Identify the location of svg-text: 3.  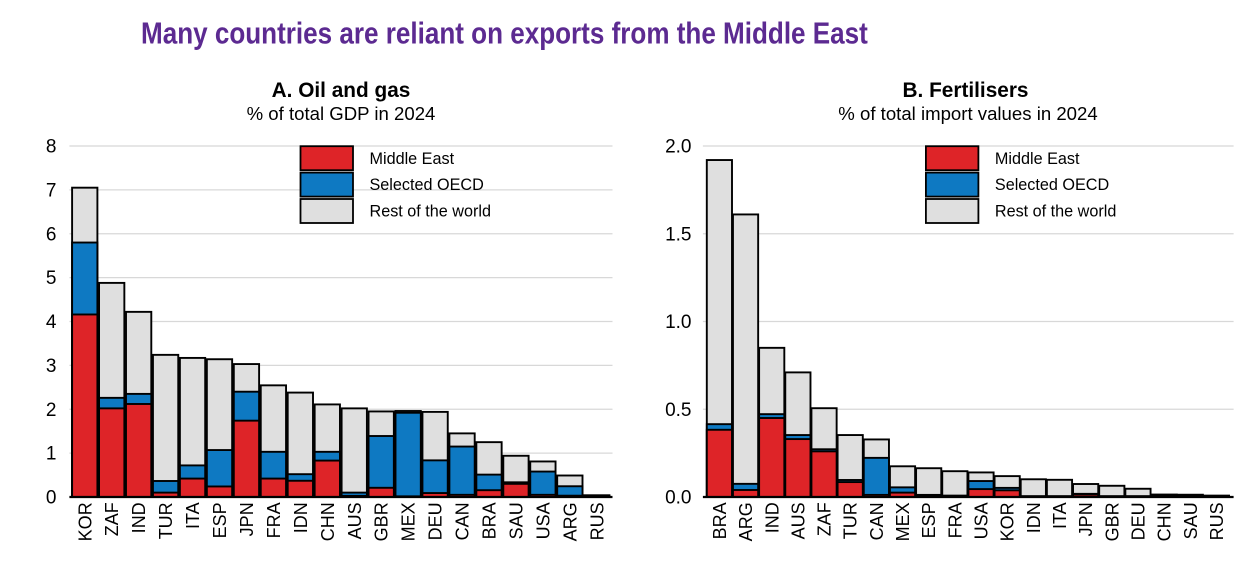
(51, 366).